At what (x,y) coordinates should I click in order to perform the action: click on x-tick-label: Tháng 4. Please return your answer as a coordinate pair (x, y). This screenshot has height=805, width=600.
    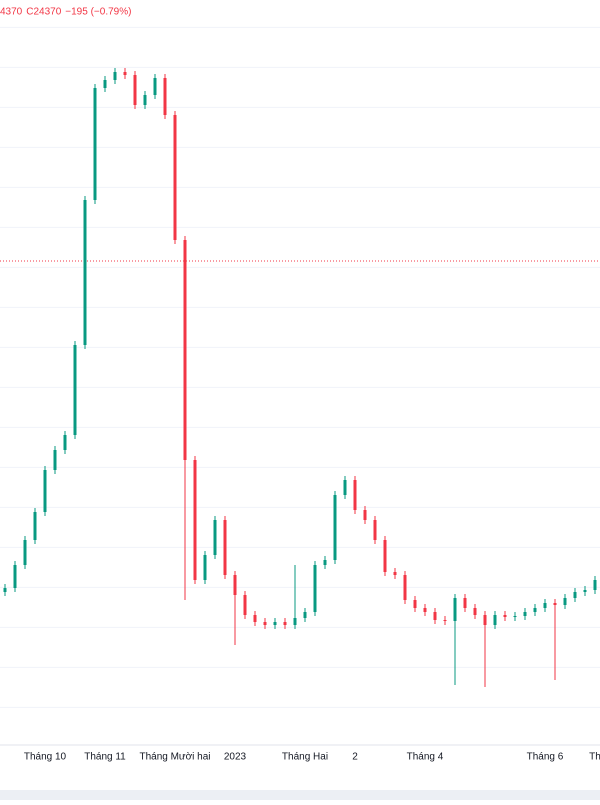
    Looking at the image, I should click on (425, 757).